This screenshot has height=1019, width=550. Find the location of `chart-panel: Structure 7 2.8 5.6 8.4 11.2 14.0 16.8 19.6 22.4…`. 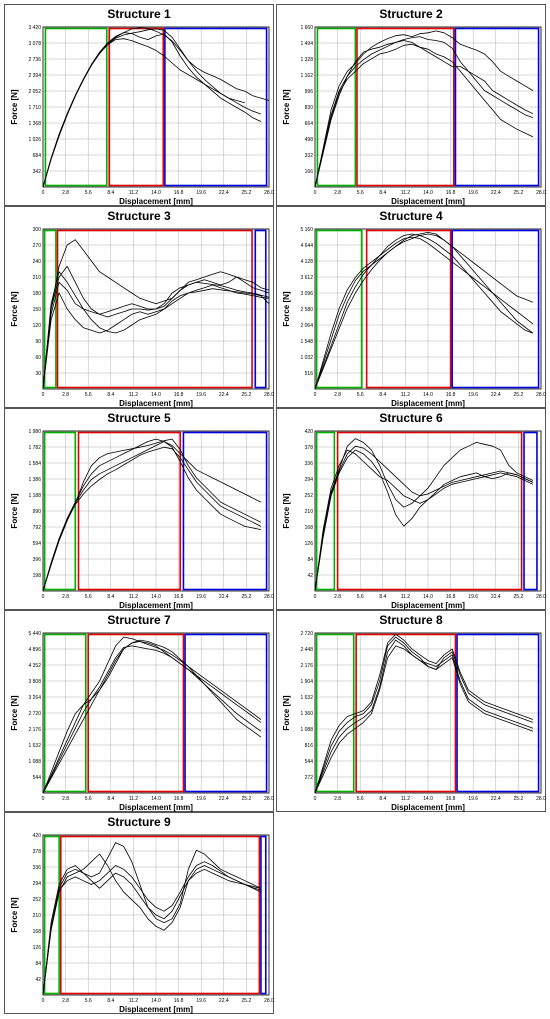

chart-panel: Structure 7 2.8 5.6 8.4 11.2 14.0 16.8 19.6 22.4… is located at coordinates (139, 711).